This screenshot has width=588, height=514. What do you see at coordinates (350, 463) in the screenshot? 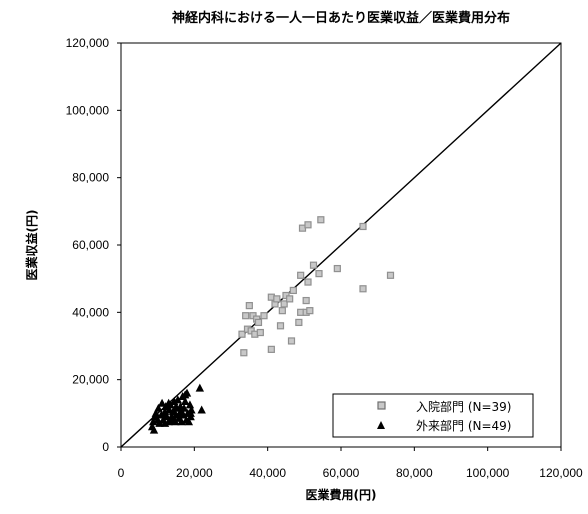
I see `x-axis-ticks: 0 20,000 40,000 60,000 80,000 100,000 120,000` at bounding box center [350, 463].